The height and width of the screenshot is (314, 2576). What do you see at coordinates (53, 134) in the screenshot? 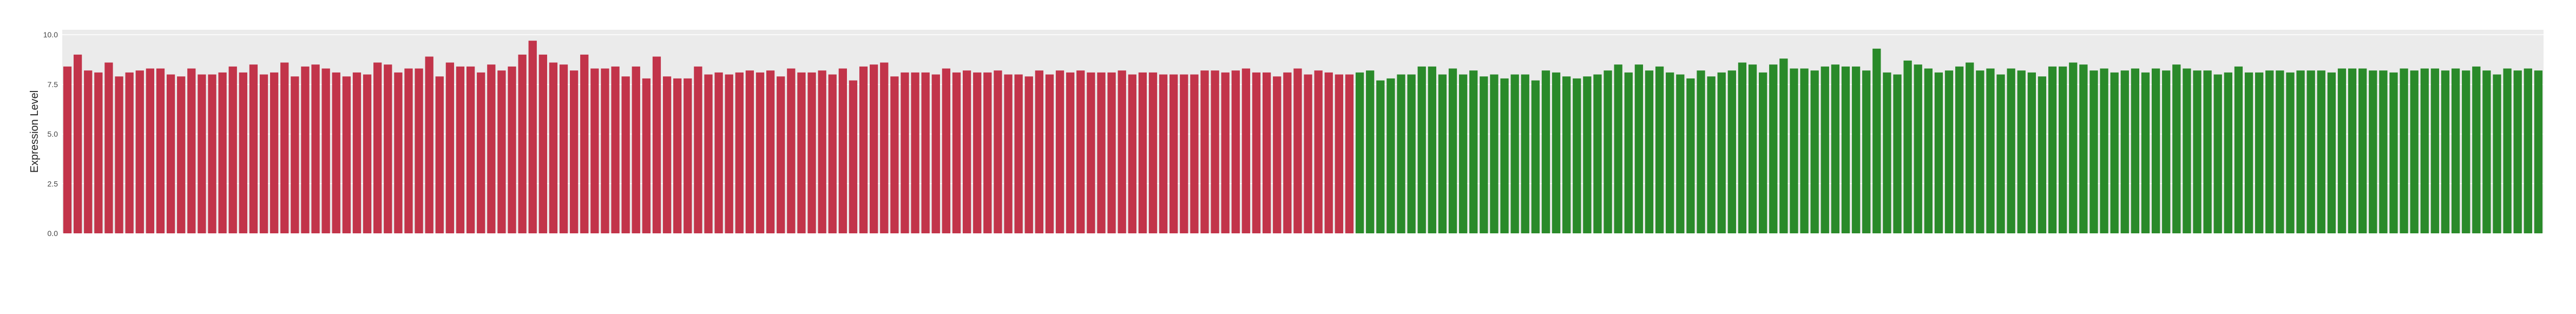
I see `y-tick-label: 5.0` at bounding box center [53, 134].